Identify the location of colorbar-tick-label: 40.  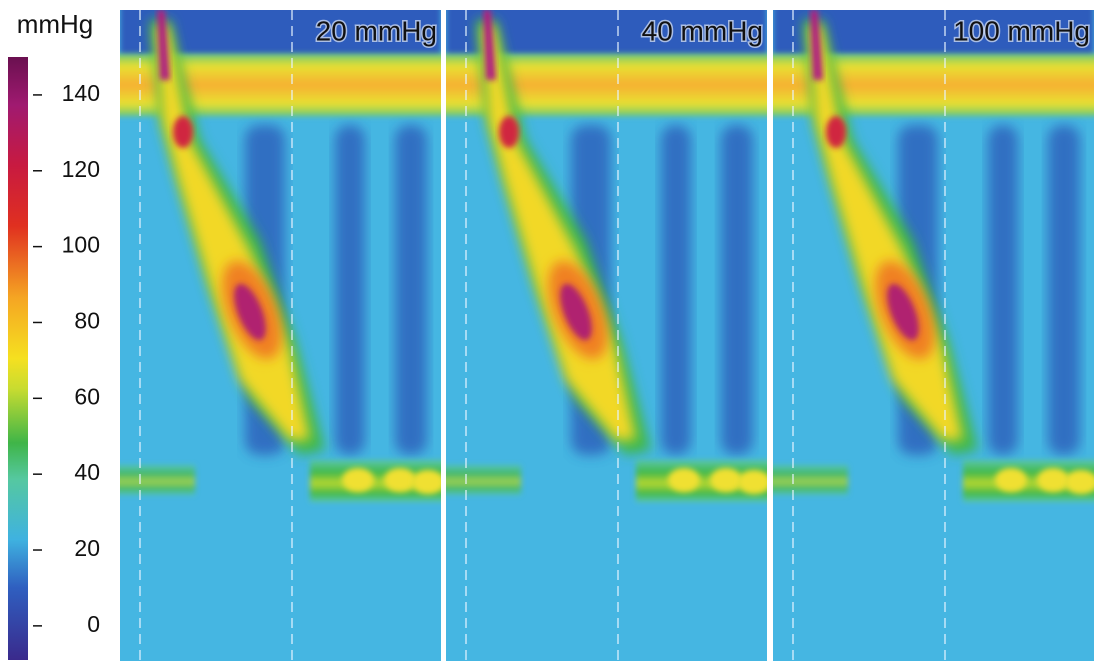
(87, 472).